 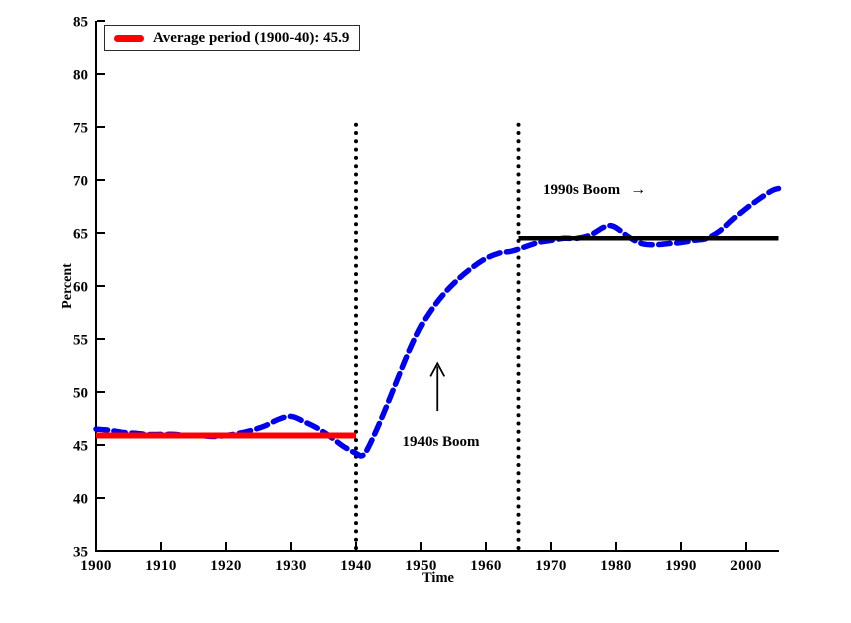 I want to click on y-tick-label: 75, so click(x=80, y=129).